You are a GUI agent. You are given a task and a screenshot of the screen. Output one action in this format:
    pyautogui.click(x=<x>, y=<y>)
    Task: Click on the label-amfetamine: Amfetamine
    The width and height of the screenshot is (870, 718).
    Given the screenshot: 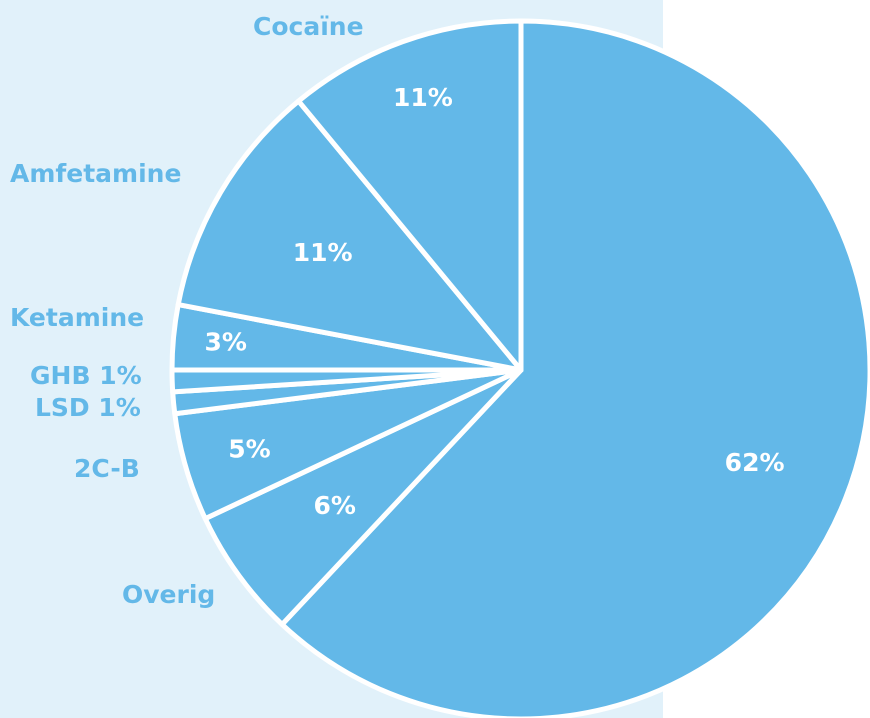 What is the action you would take?
    pyautogui.click(x=96, y=173)
    